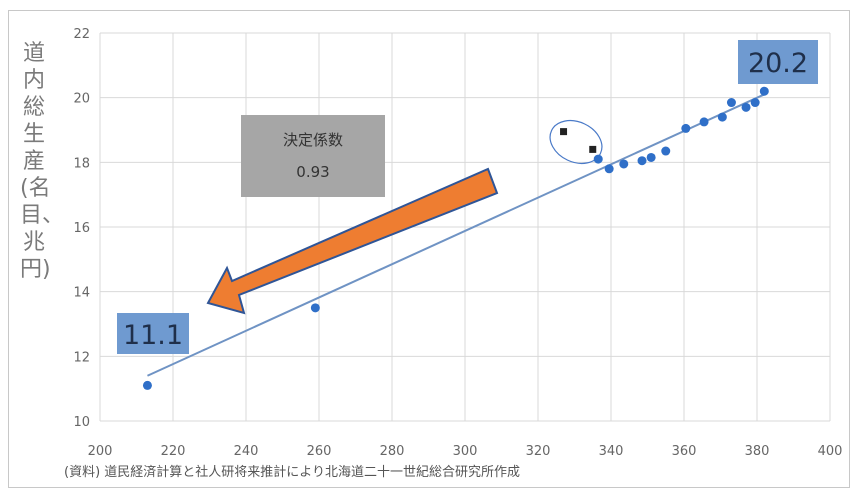  Describe the element at coordinates (757, 451) in the screenshot. I see `x-tick-label: 380` at that location.